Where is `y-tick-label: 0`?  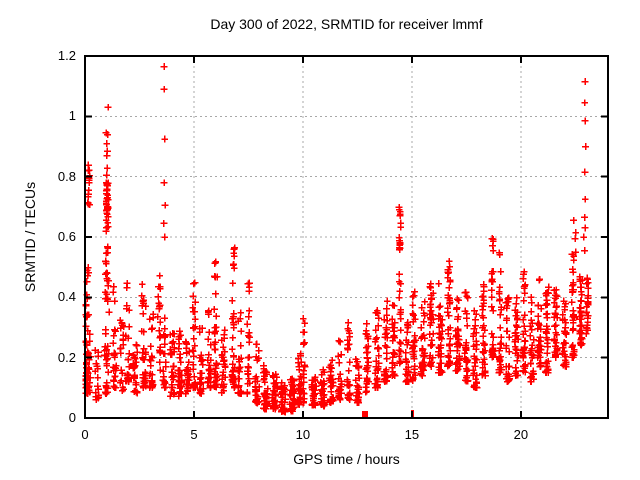 y-tick-label: 0 is located at coordinates (72, 417).